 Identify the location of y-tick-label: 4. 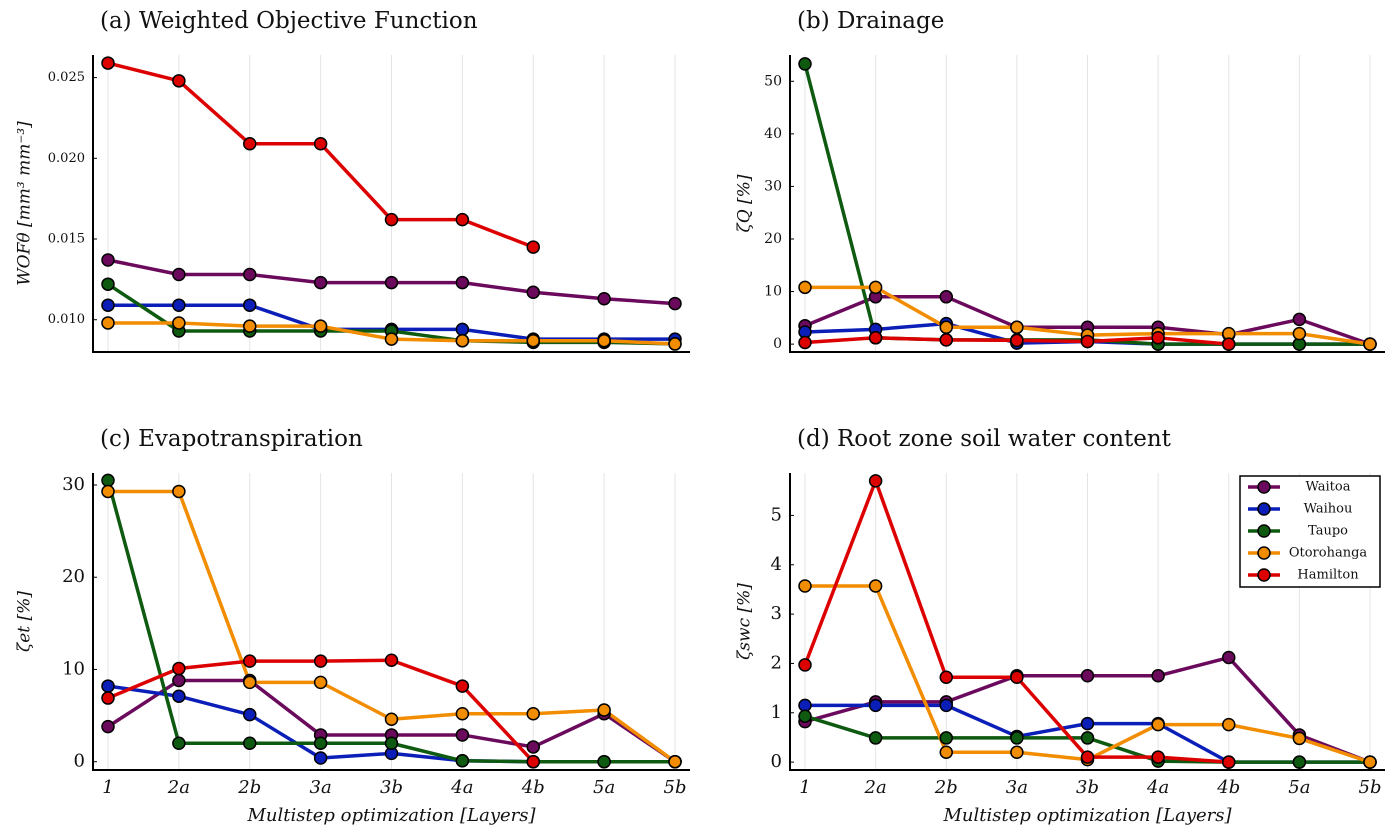
(776, 564).